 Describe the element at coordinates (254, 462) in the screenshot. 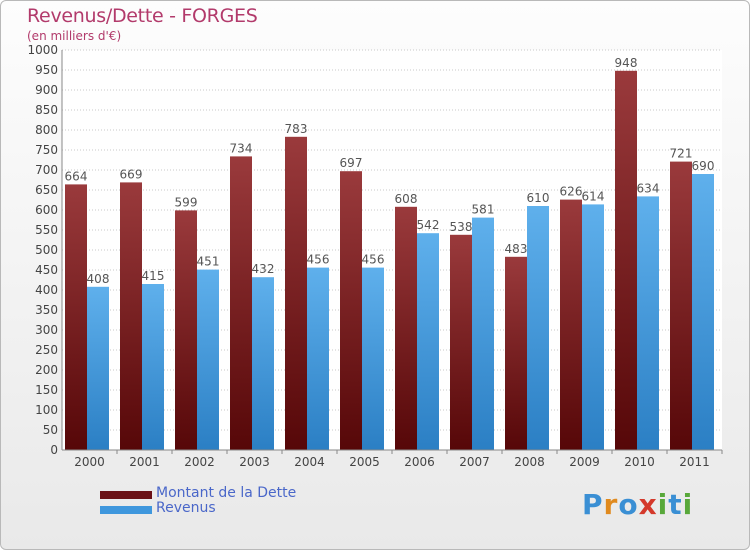

I see `x-tick-label: 2003` at that location.